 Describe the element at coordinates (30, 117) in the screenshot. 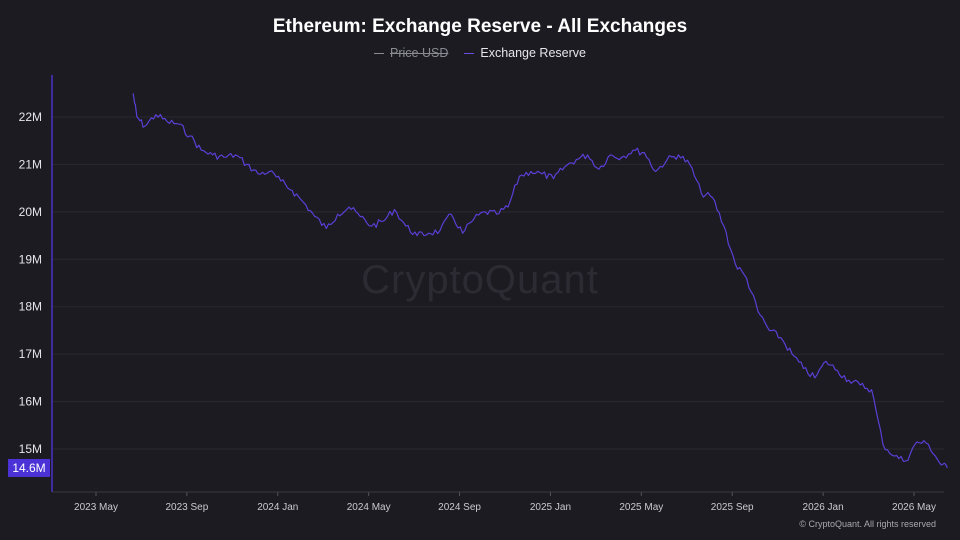

I see `y-tick-label: 22M` at that location.